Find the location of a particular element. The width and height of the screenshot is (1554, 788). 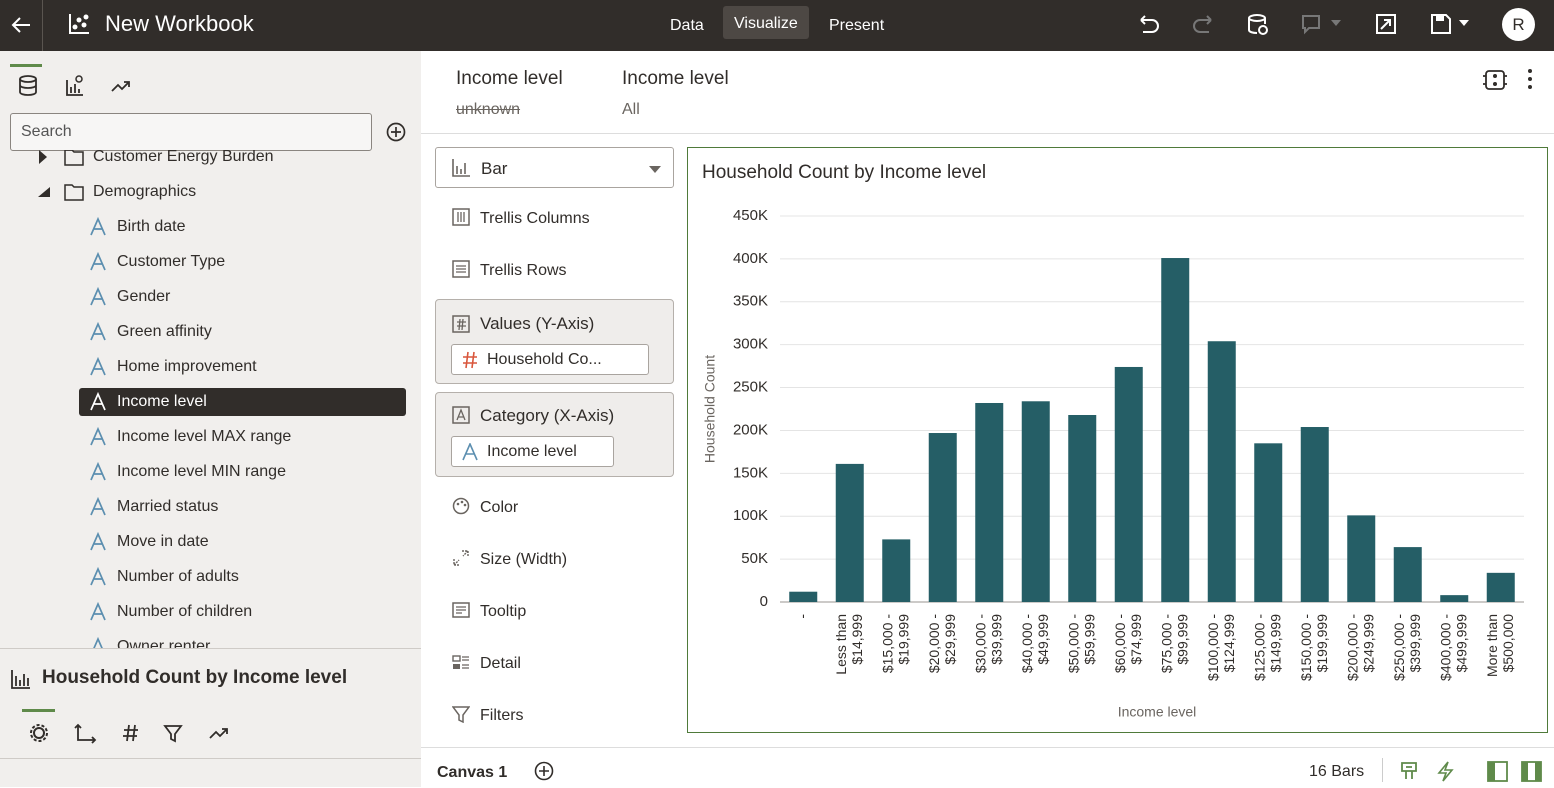

grammar-item: Filters is located at coordinates (487, 715).